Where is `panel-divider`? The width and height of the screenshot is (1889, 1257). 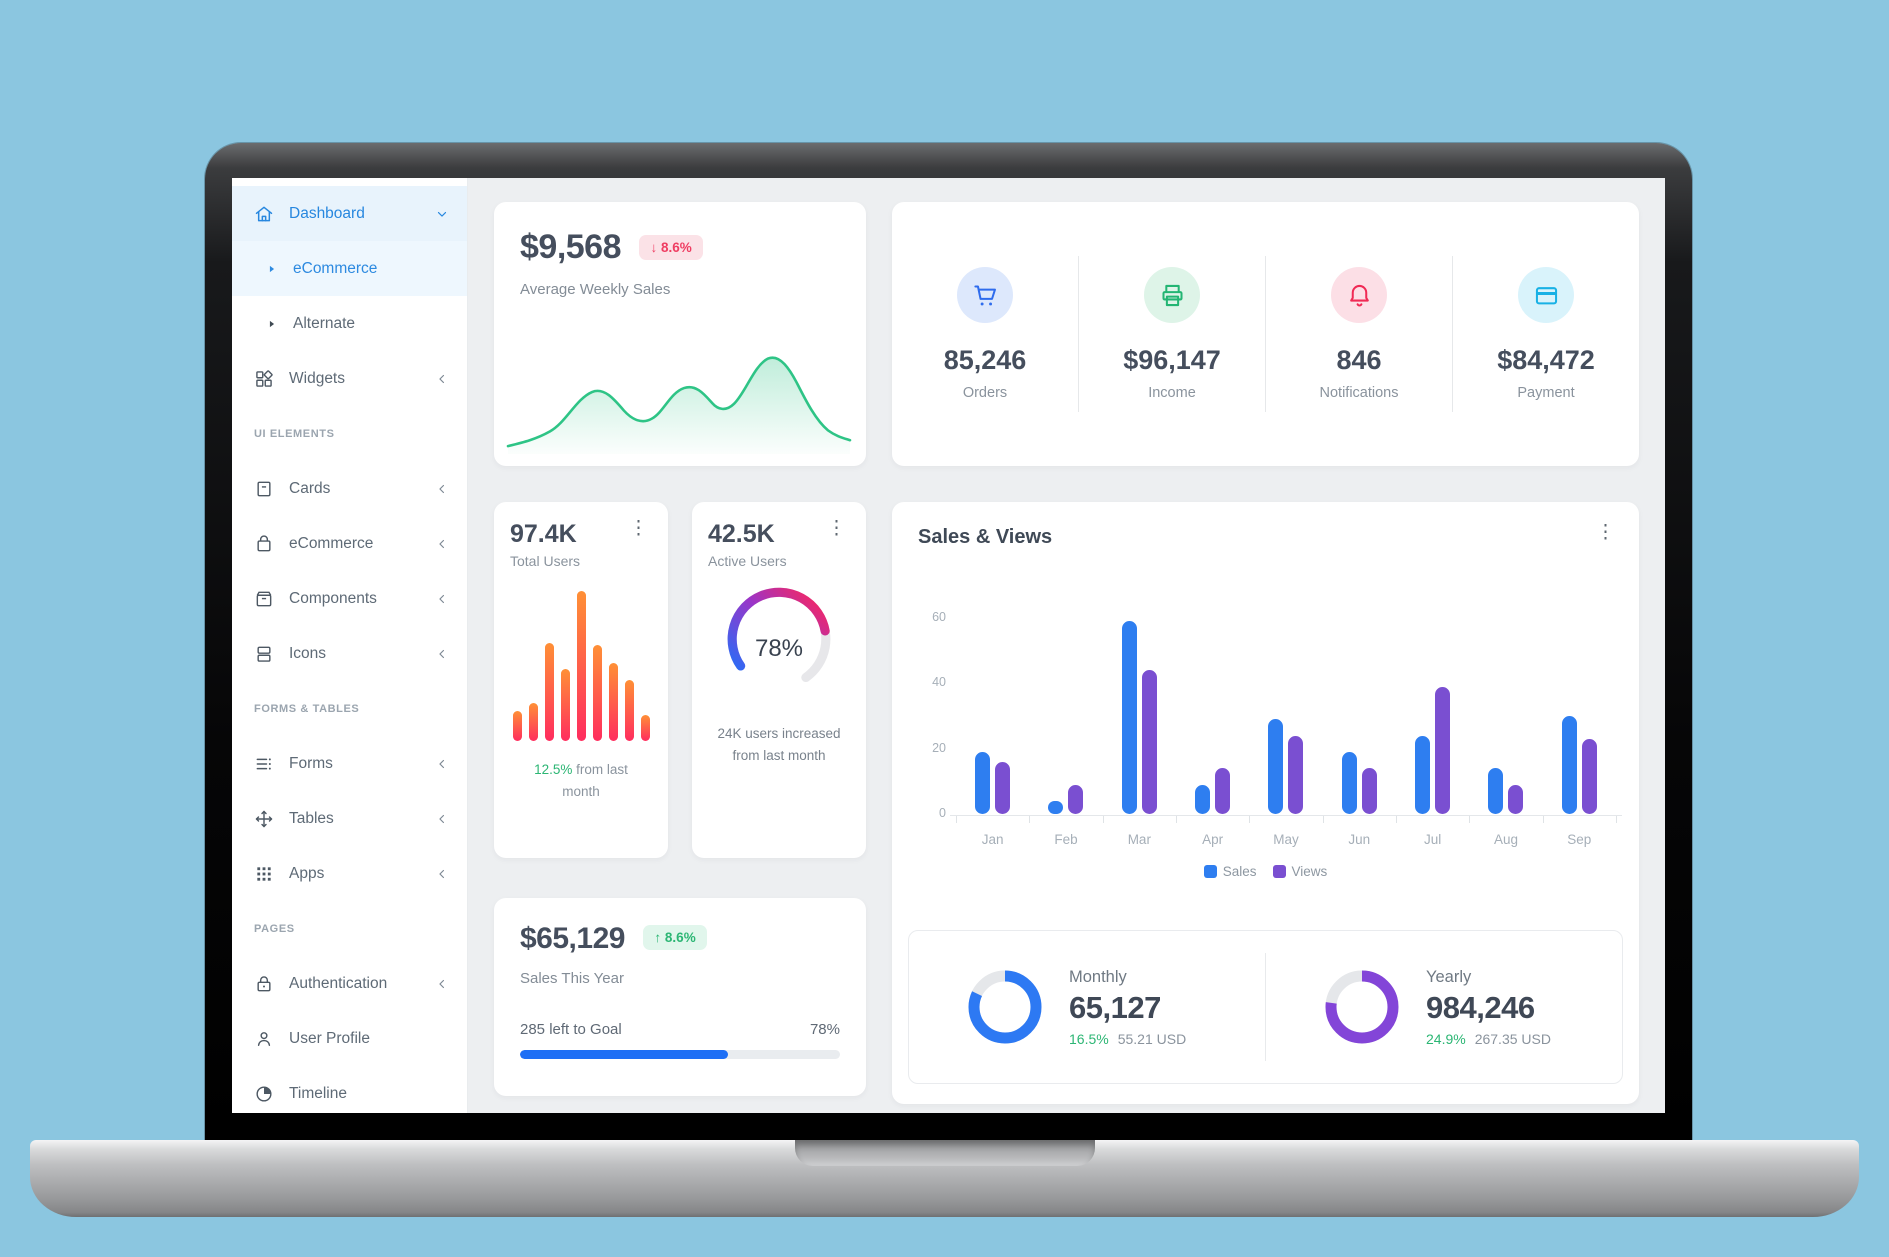 panel-divider is located at coordinates (1265, 1007).